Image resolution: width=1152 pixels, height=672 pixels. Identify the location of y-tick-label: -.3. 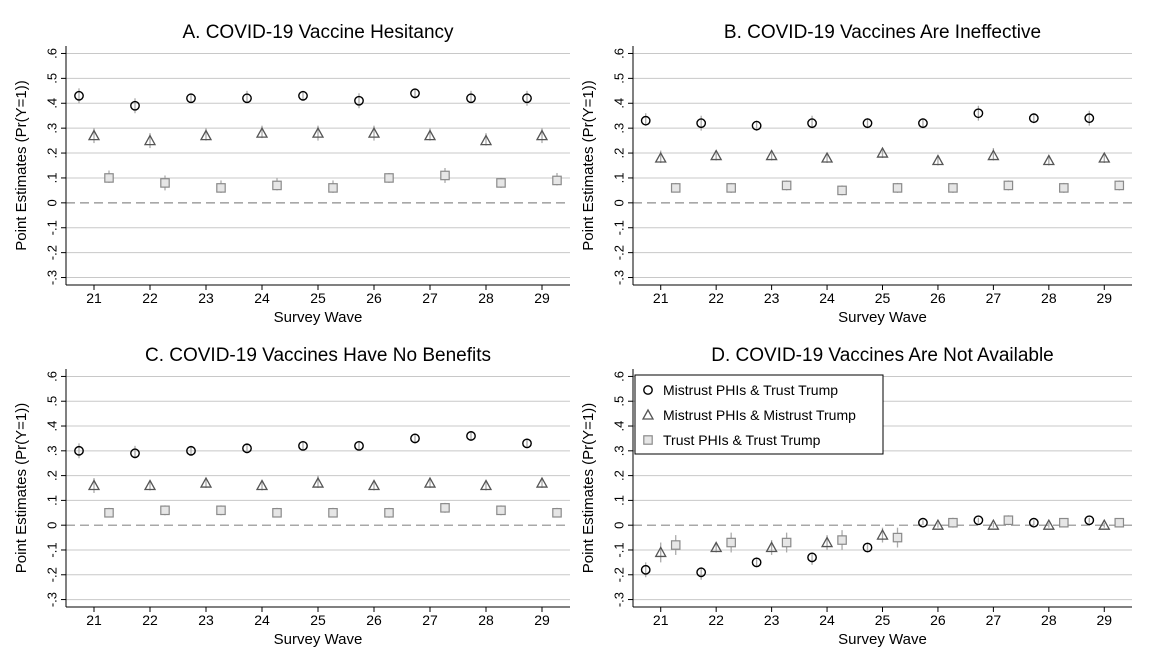
(618, 599).